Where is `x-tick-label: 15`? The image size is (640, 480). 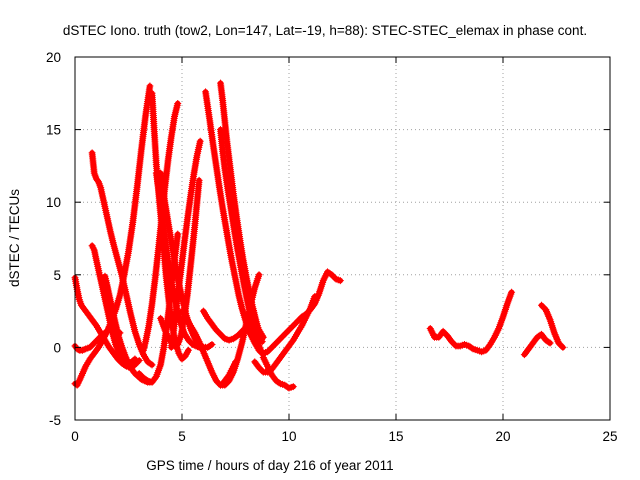
x-tick-label: 15 is located at coordinates (395, 436).